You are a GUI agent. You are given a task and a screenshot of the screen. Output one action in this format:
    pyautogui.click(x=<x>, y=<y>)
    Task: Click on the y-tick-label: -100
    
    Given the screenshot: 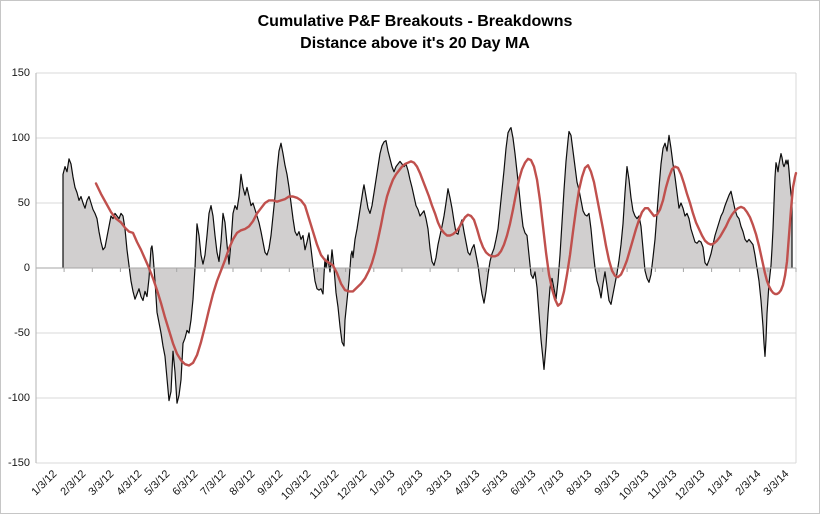 What is the action you would take?
    pyautogui.click(x=18, y=397)
    